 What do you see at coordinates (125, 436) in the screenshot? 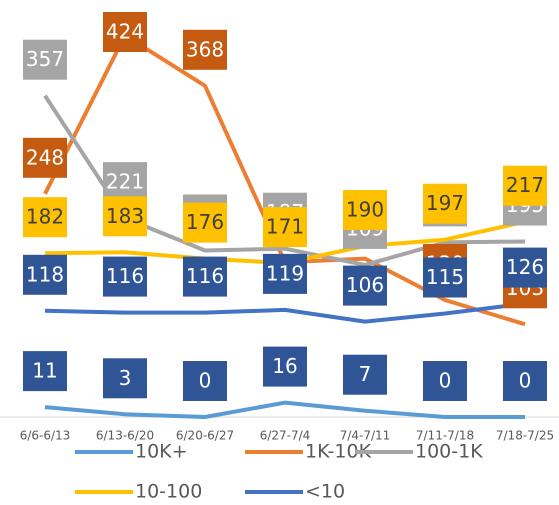
I see `x-tick-label: 6/13-6/20` at bounding box center [125, 436].